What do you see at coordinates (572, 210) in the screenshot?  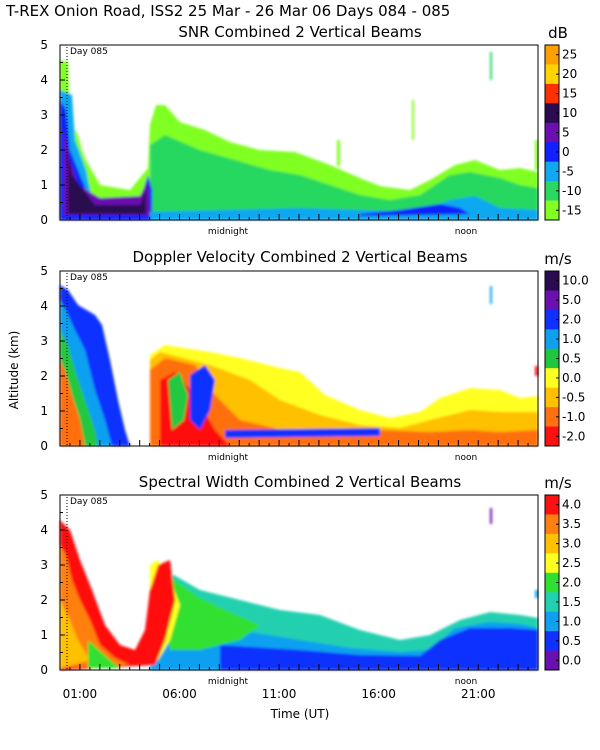 I see `colorbar-label: -15` at bounding box center [572, 210].